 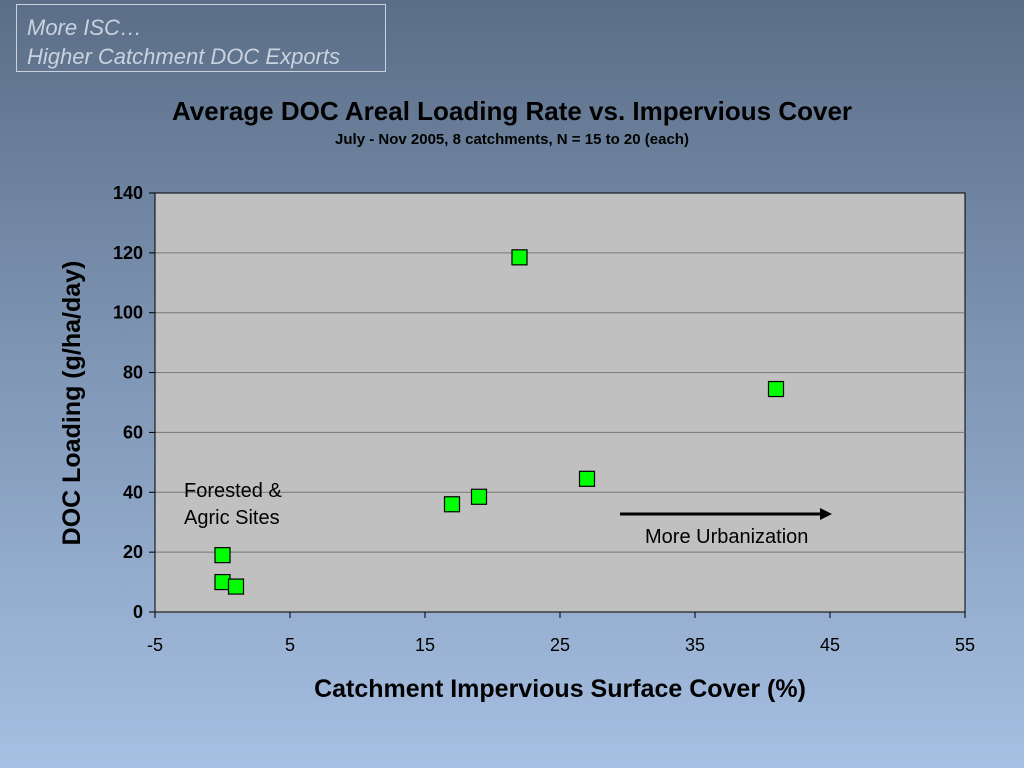 What do you see at coordinates (726, 537) in the screenshot?
I see `urbanization-annotation: More Urbanization` at bounding box center [726, 537].